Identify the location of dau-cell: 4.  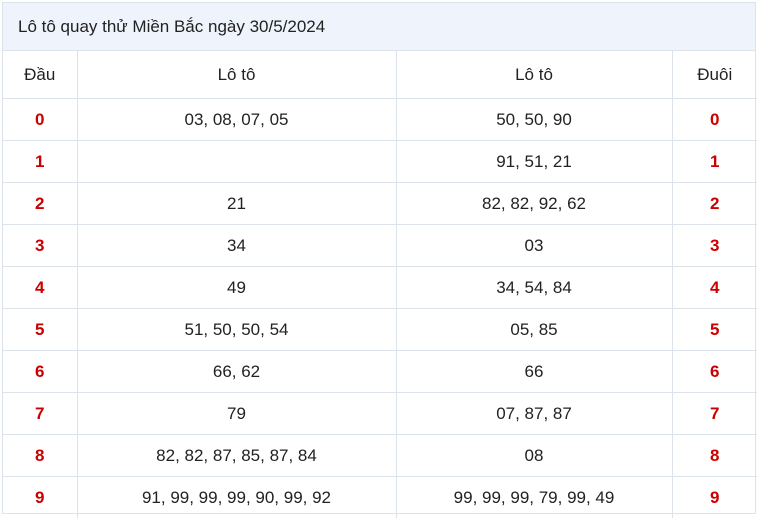
(40, 287).